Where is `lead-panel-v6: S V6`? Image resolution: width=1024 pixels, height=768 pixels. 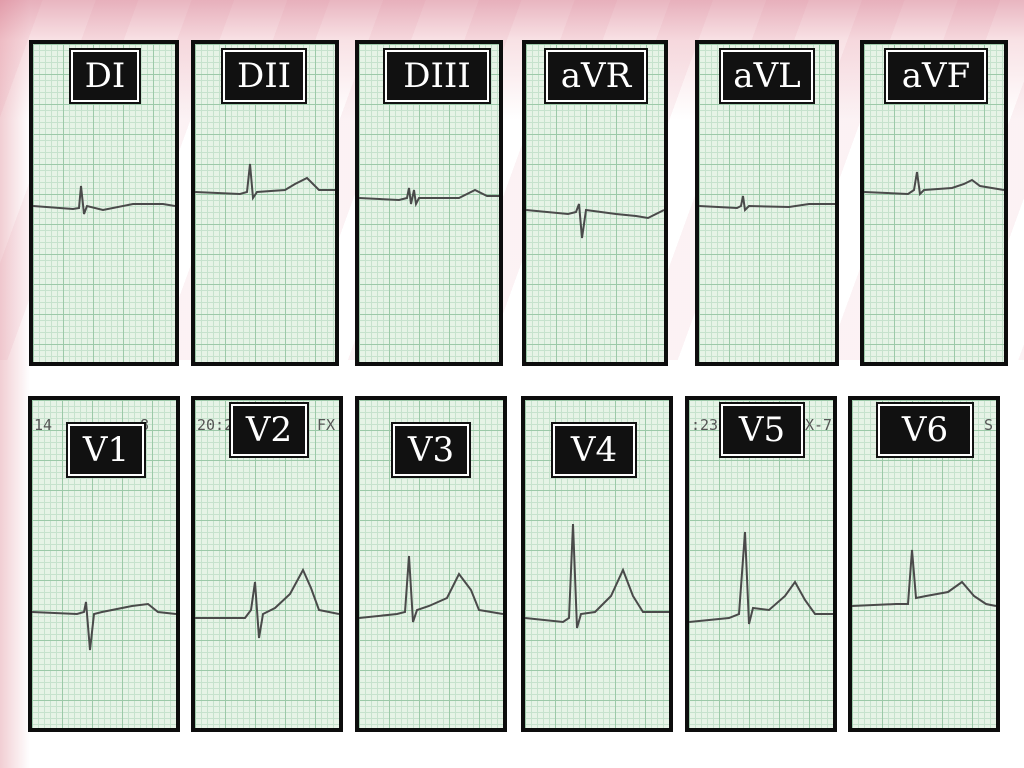 lead-panel-v6: S V6 is located at coordinates (924, 564).